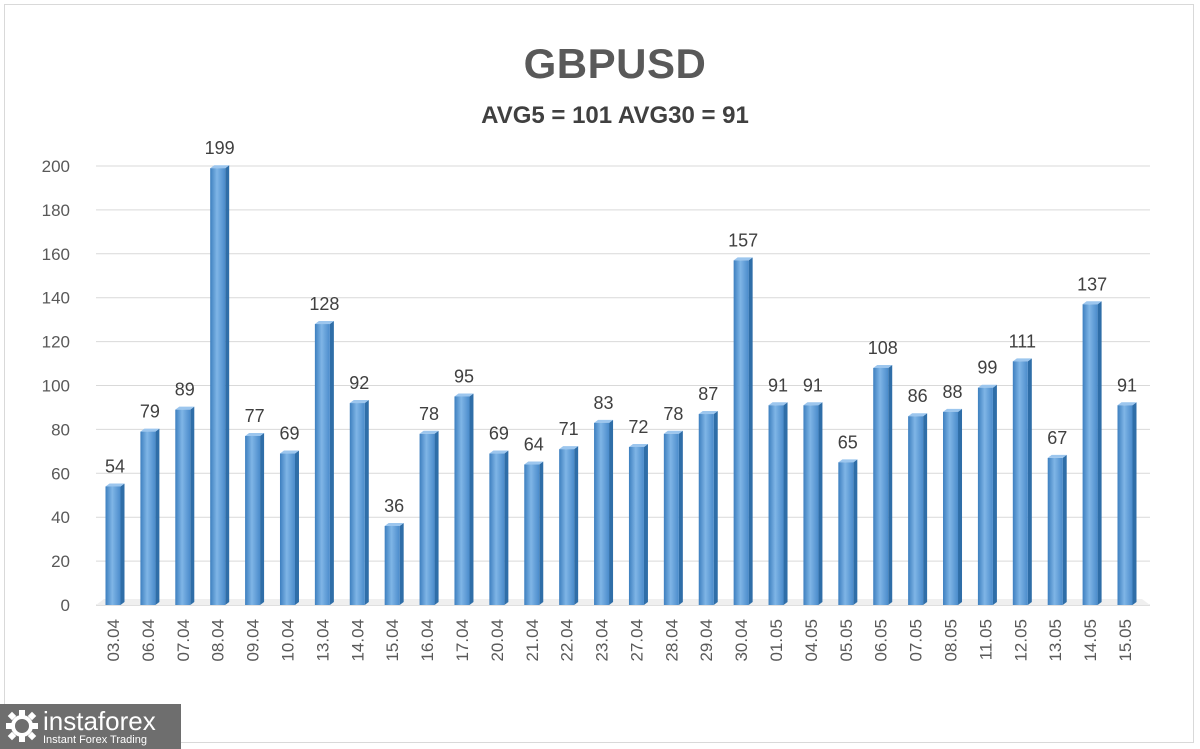 This screenshot has height=749, width=1200. I want to click on x-tick-label: 11.05, so click(985, 639).